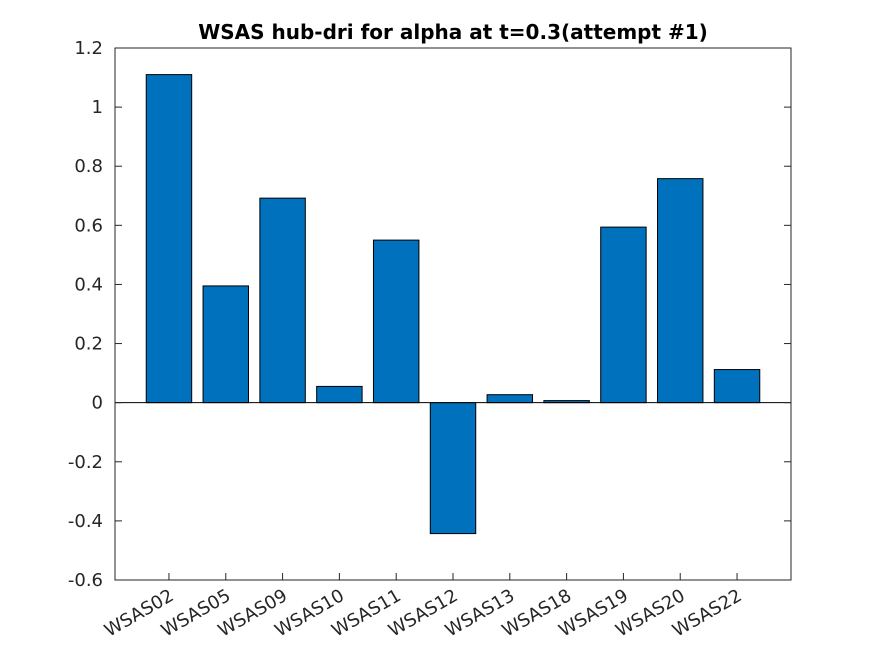 The height and width of the screenshot is (661, 875). I want to click on y-tick-label: 1, so click(97, 107).